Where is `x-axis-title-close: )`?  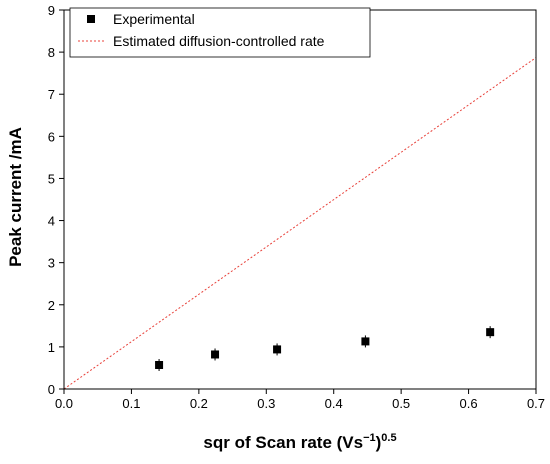
x-axis-title-close: ) is located at coordinates (379, 442).